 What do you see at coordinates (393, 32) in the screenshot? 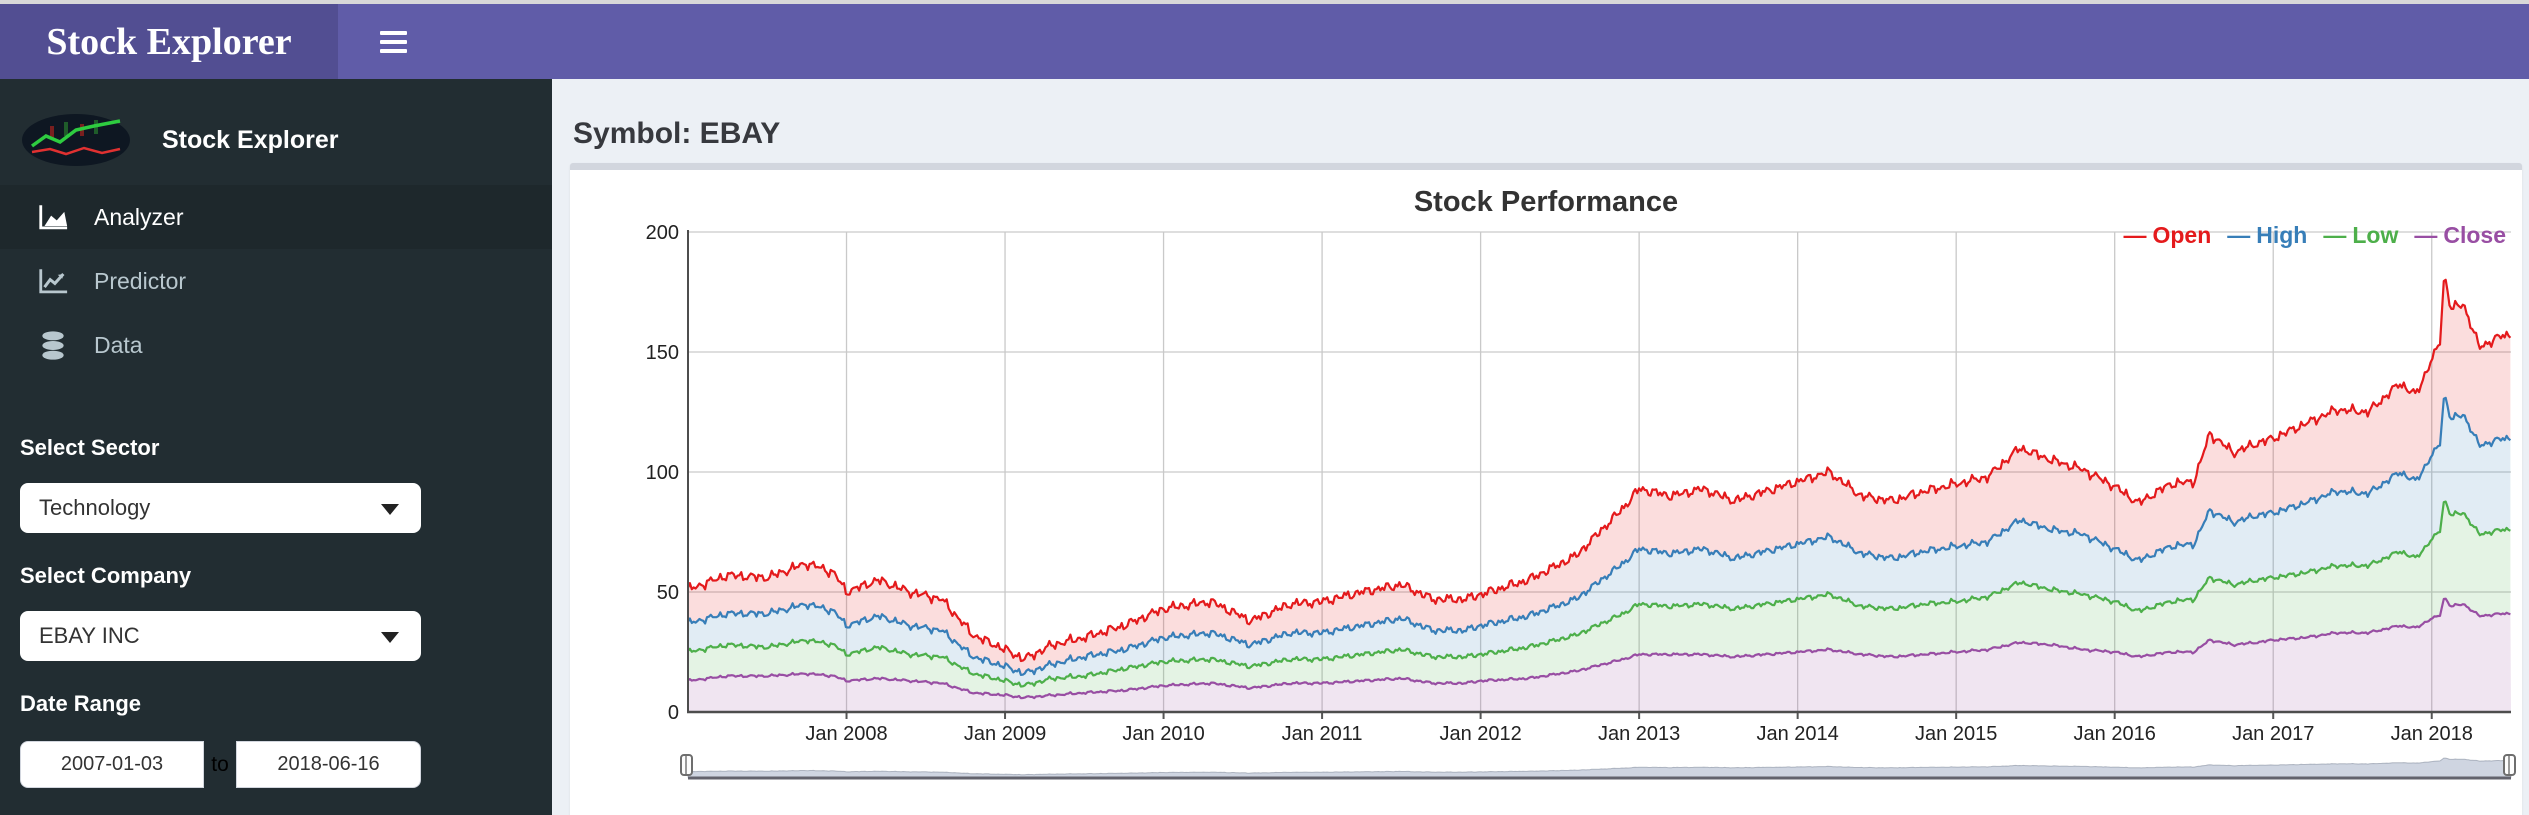
I see `hamburger-icon` at bounding box center [393, 32].